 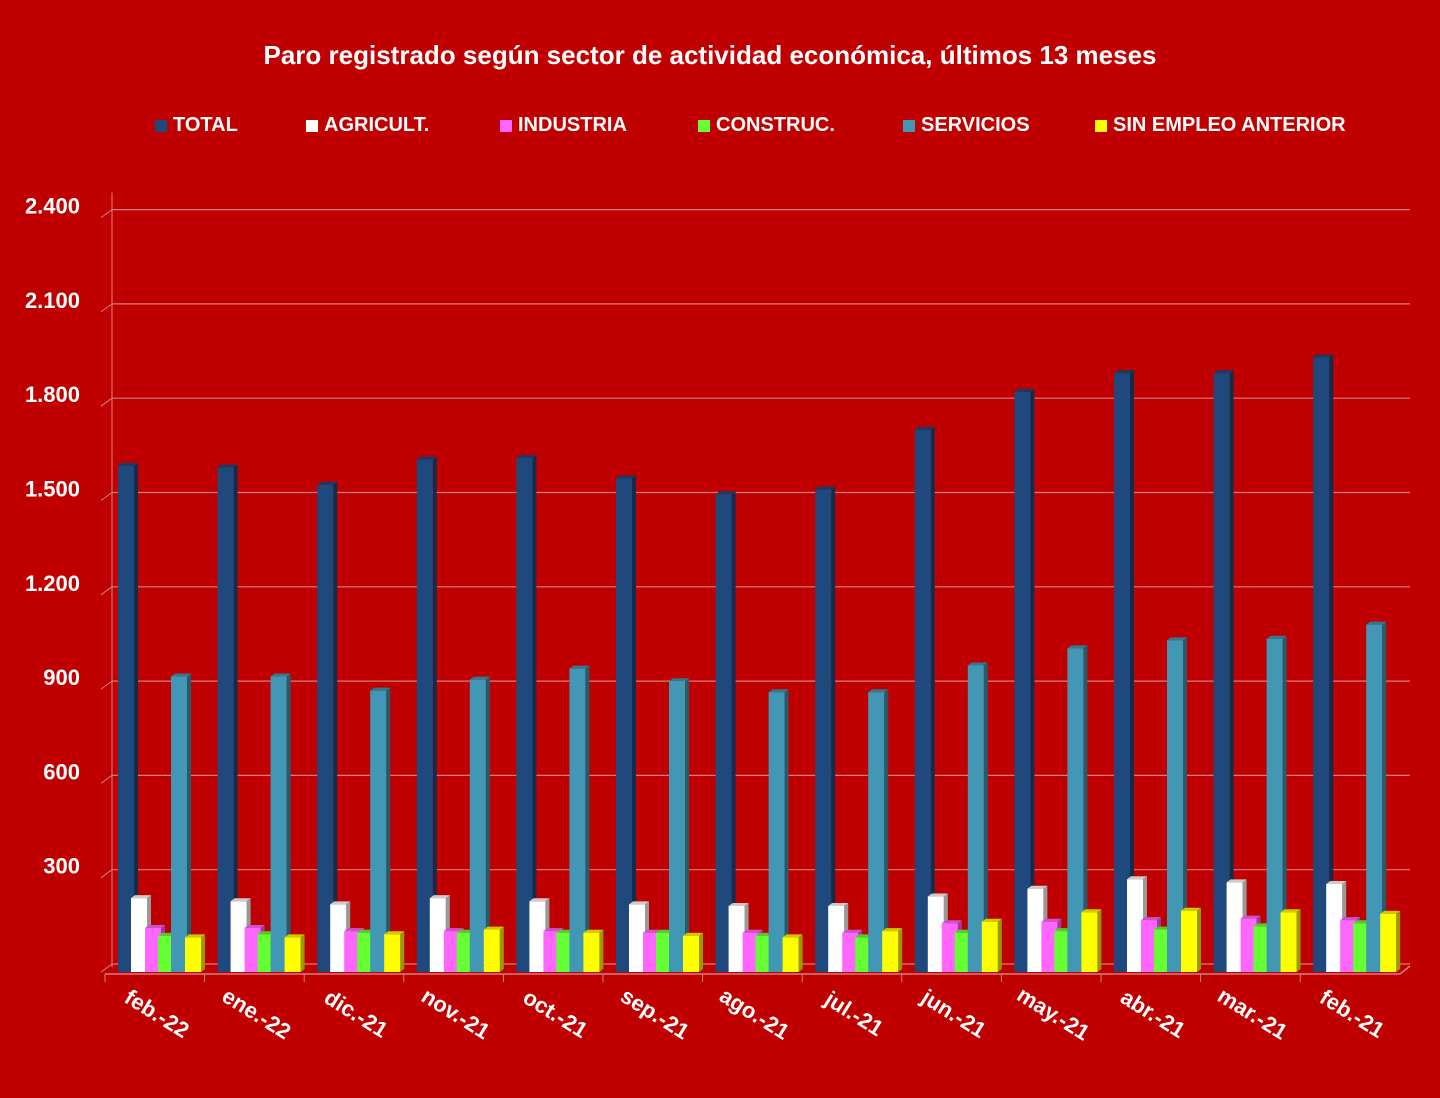 I want to click on legend-item: AGRICULT., so click(x=367, y=125).